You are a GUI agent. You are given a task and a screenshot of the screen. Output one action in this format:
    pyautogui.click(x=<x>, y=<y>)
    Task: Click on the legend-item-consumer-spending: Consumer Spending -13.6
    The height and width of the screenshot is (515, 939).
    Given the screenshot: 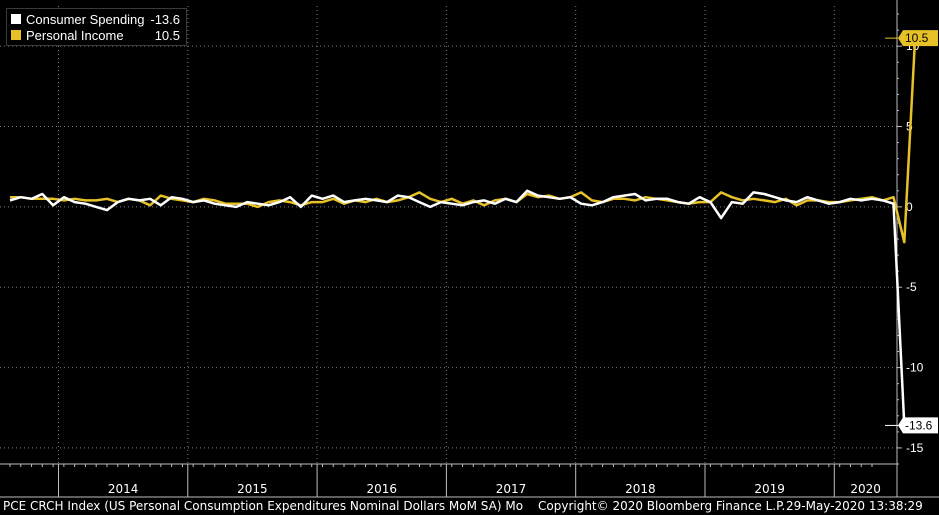 What is the action you would take?
    pyautogui.click(x=95, y=19)
    